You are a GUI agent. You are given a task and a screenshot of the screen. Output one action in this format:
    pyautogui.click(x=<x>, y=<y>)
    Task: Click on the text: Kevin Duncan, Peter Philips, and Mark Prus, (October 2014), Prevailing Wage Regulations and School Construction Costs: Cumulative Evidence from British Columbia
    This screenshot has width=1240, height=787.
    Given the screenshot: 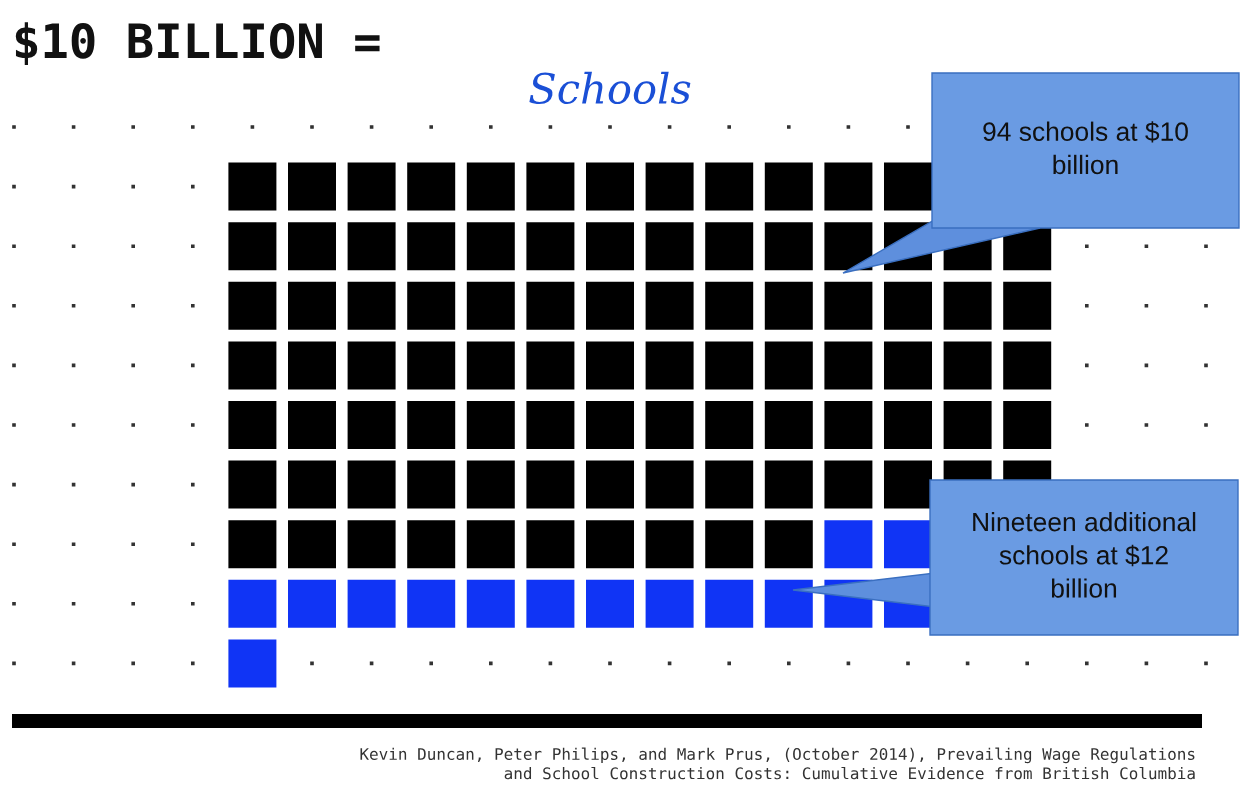 What is the action you would take?
    pyautogui.click(x=777, y=763)
    